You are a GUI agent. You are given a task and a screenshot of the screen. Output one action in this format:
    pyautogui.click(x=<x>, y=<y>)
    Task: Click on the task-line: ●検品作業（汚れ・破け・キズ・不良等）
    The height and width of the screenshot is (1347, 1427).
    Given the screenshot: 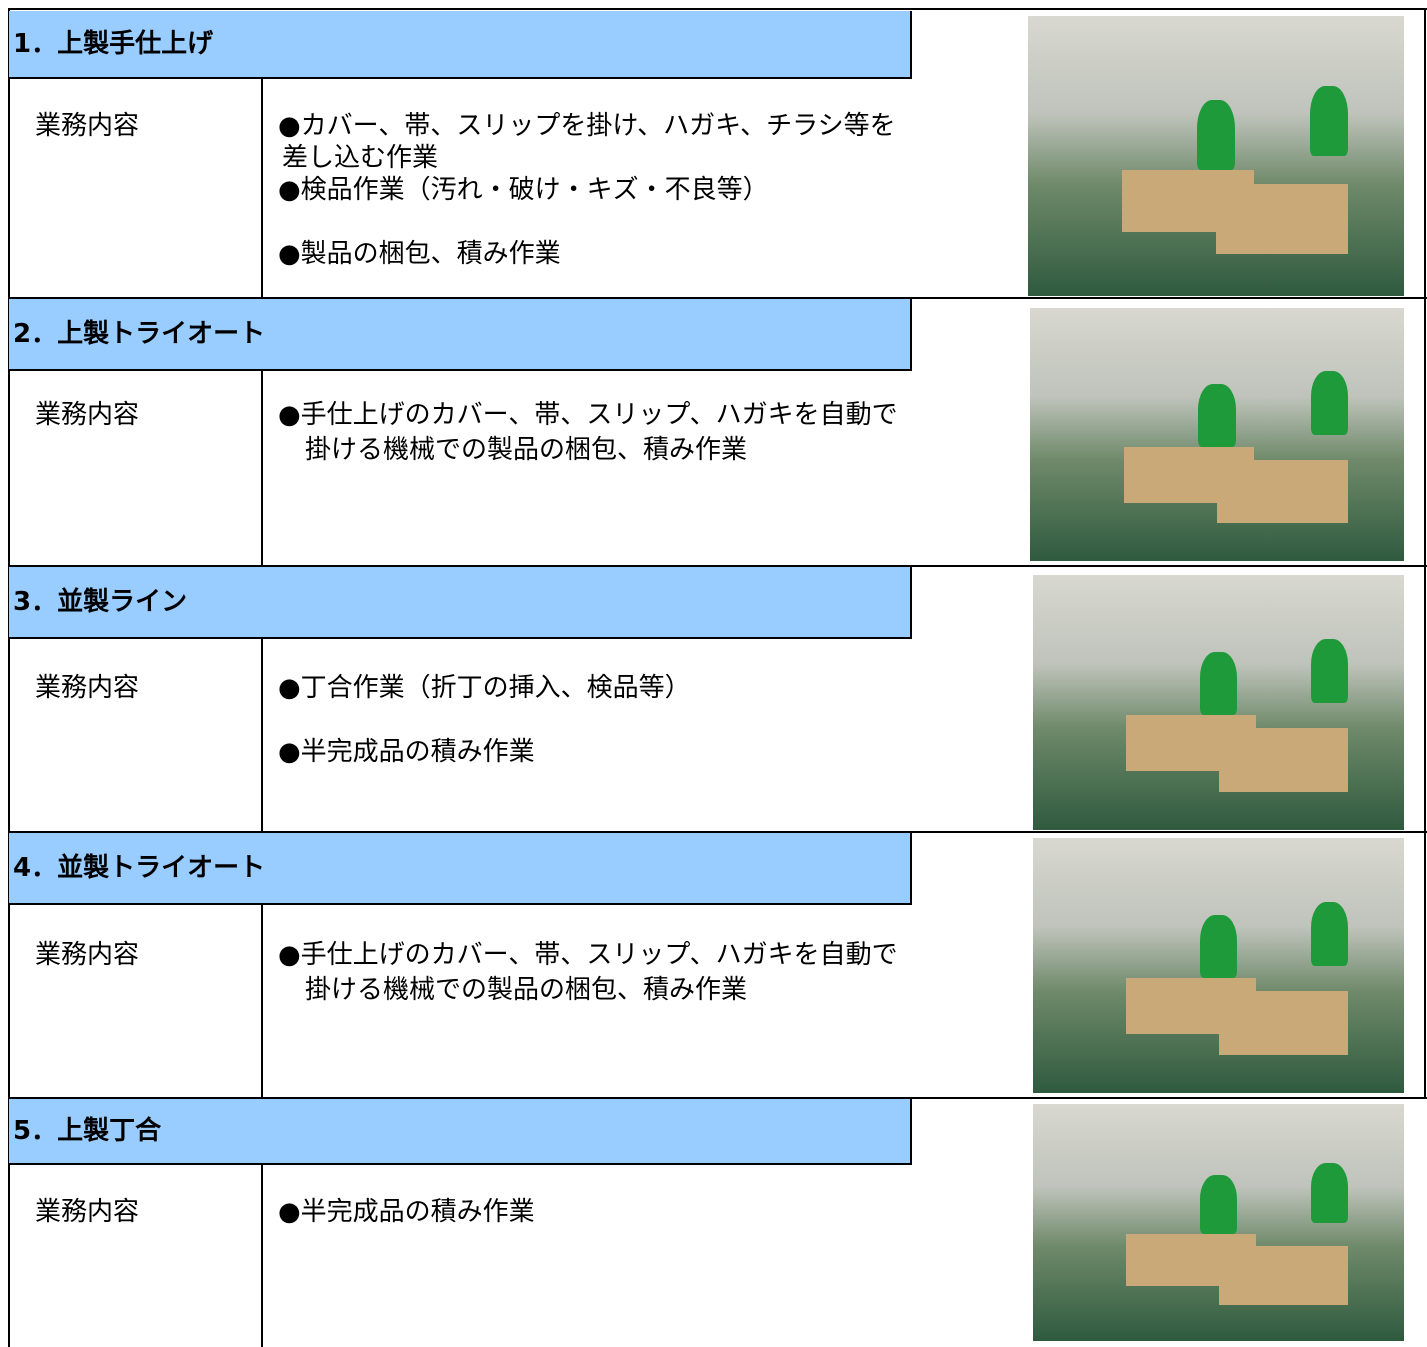 What is the action you would take?
    pyautogui.click(x=523, y=190)
    